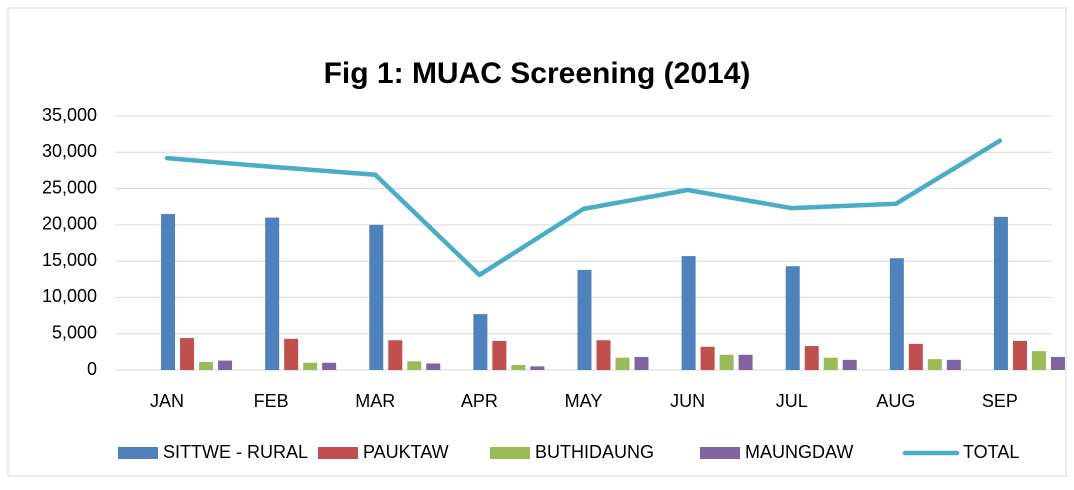 This screenshot has width=1074, height=490. What do you see at coordinates (235, 452) in the screenshot?
I see `legend-label: SITTWE - RURAL` at bounding box center [235, 452].